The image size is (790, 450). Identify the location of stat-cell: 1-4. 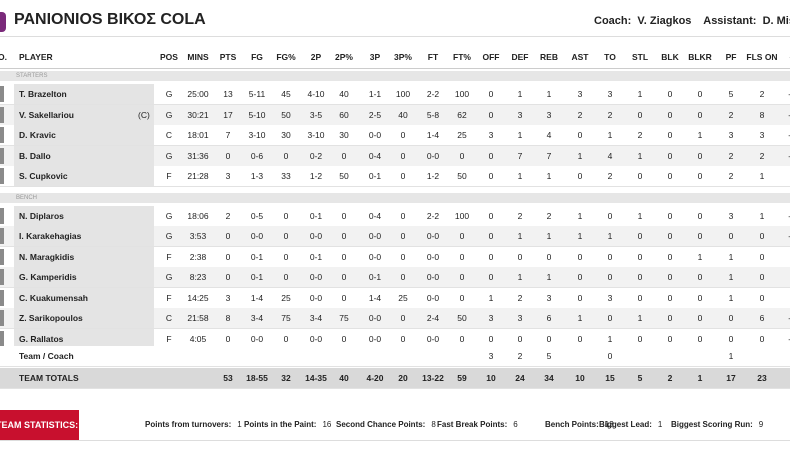
(433, 135).